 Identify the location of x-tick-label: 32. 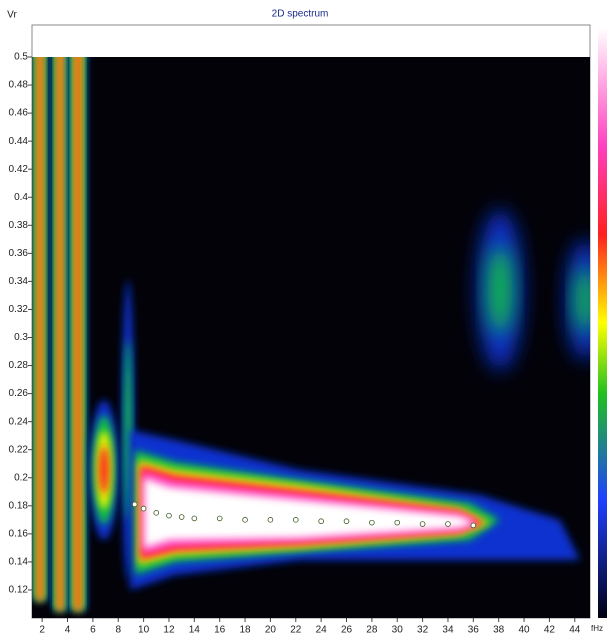
(423, 630).